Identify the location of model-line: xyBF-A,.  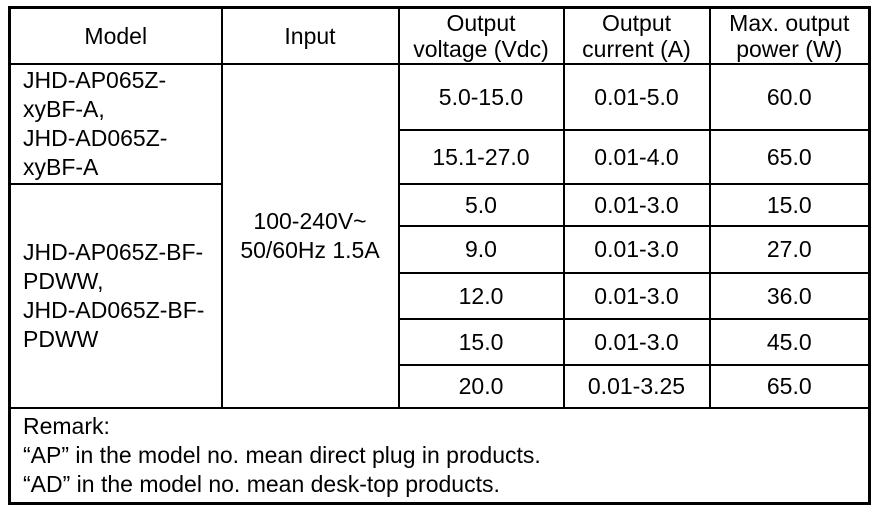
(64, 109).